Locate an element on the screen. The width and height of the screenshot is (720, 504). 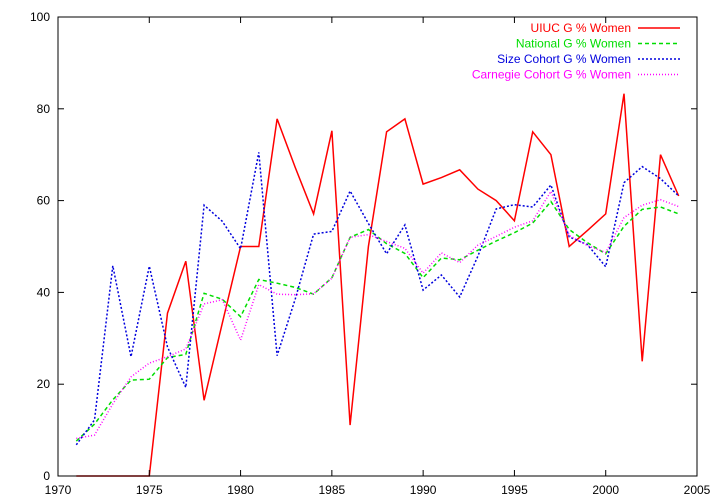
x-tick-label: 1990 is located at coordinates (423, 490).